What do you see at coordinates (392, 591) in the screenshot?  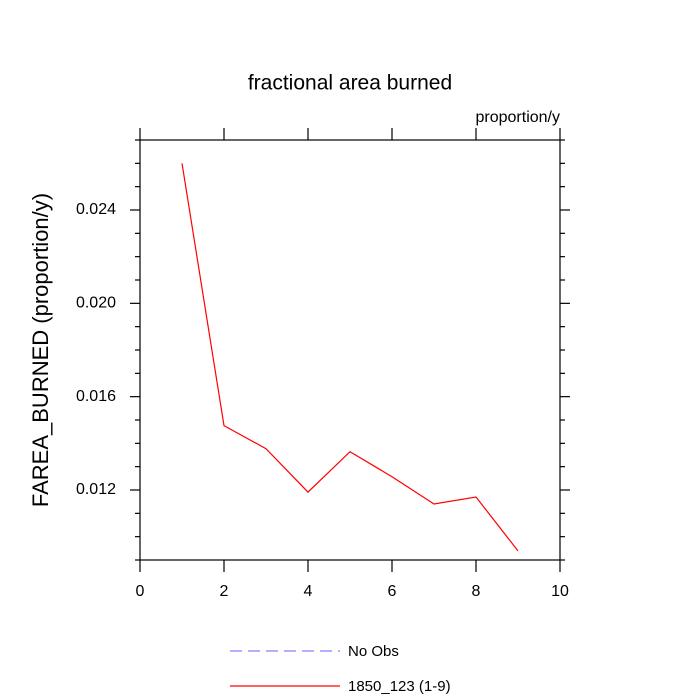 I see `x-tick-label: 6` at bounding box center [392, 591].